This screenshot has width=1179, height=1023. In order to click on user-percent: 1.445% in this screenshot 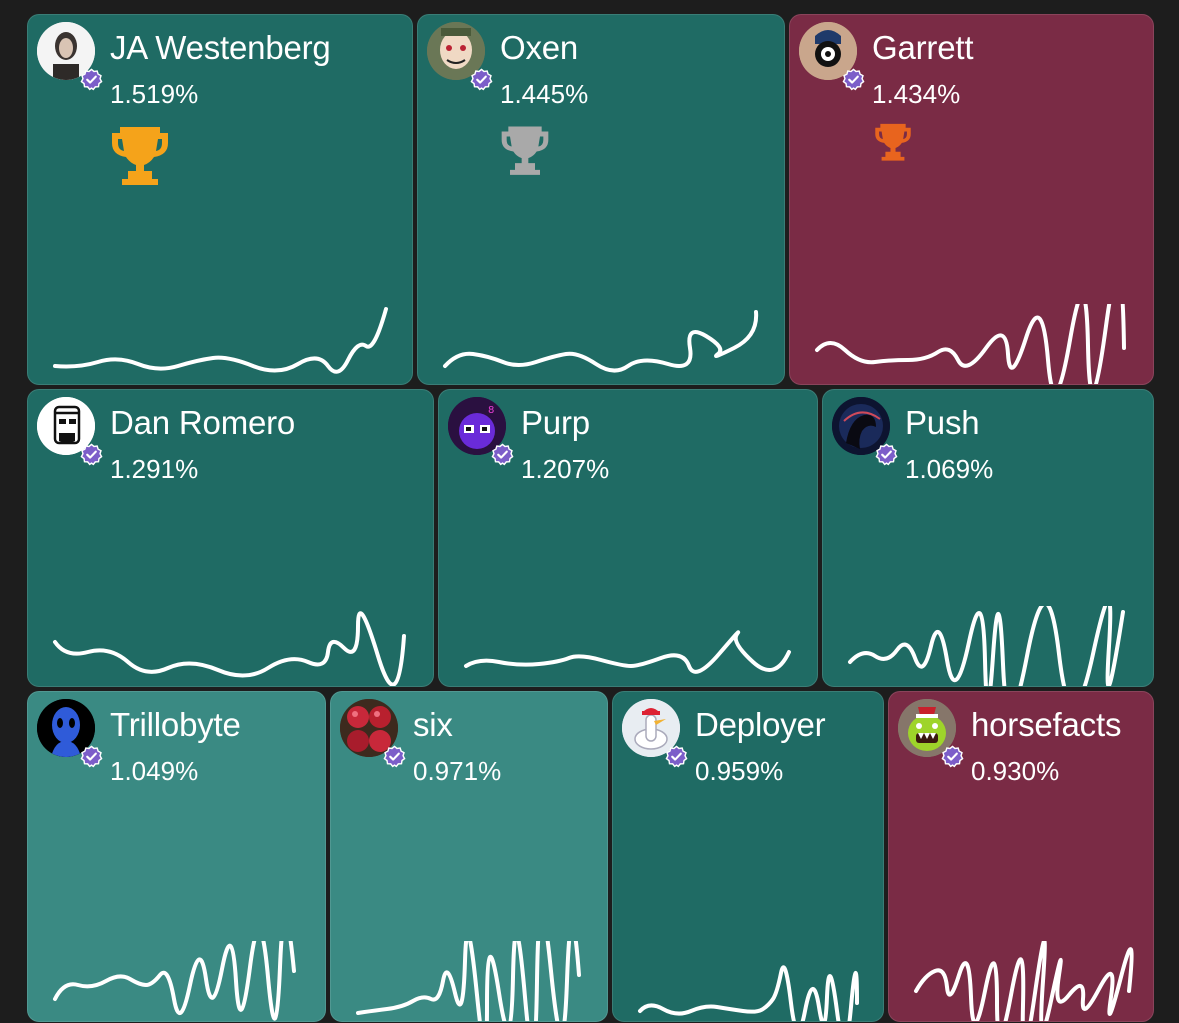, I will do `click(544, 94)`.